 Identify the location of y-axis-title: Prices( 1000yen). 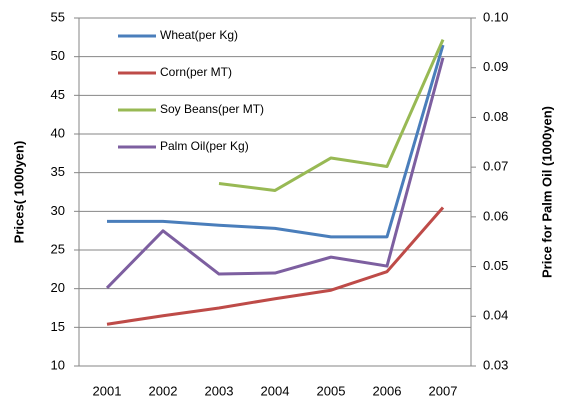
(18, 192).